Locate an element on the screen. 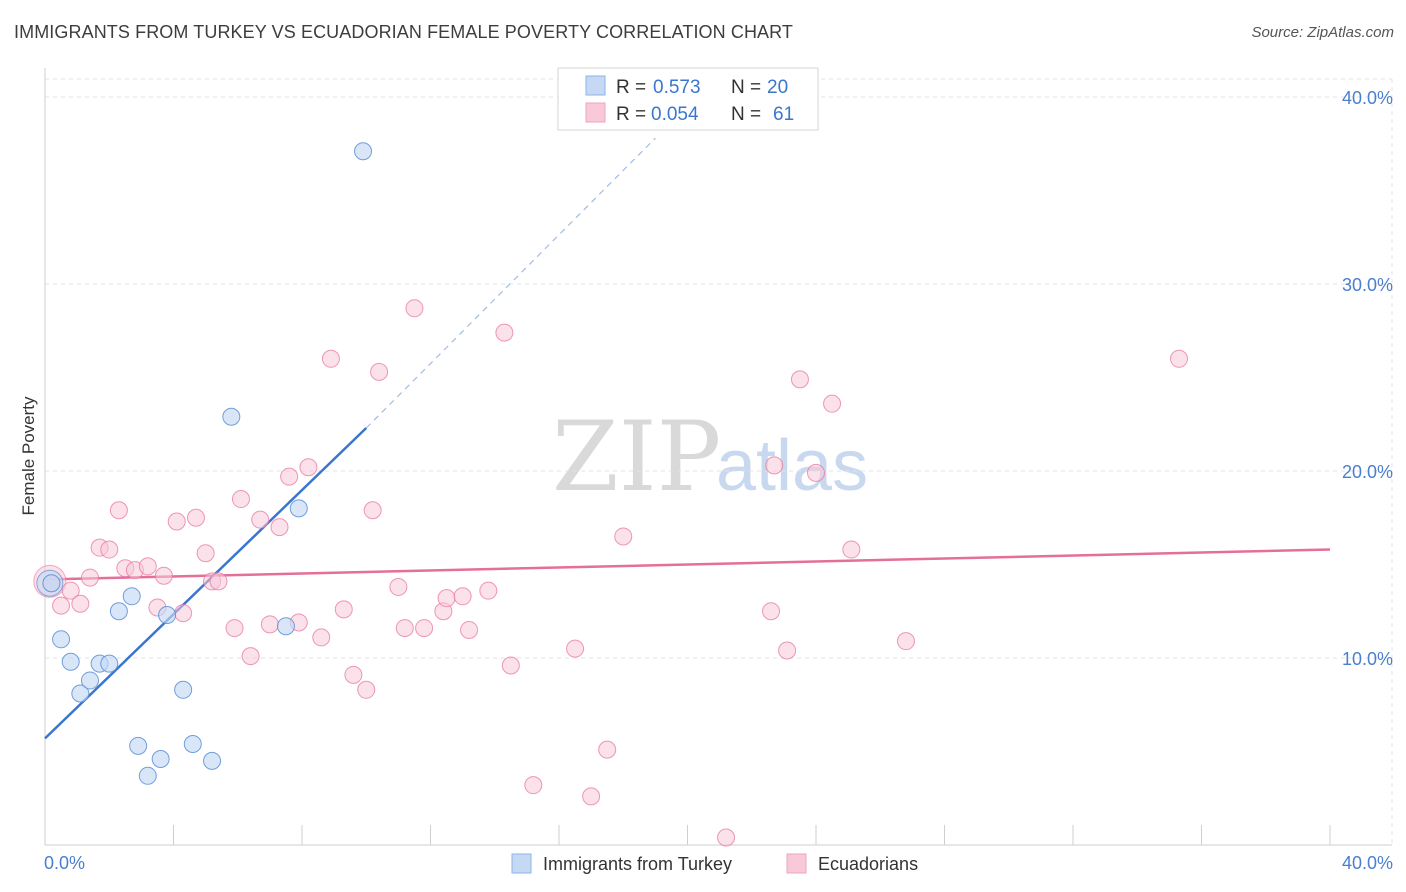 The image size is (1406, 892). y-tick-labels: 10.0% 20.0% 30.0% 40.0% is located at coordinates (1367, 378).